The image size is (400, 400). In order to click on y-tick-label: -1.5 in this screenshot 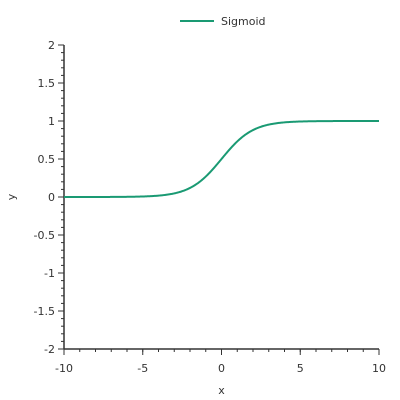, I will do `click(44, 311)`.